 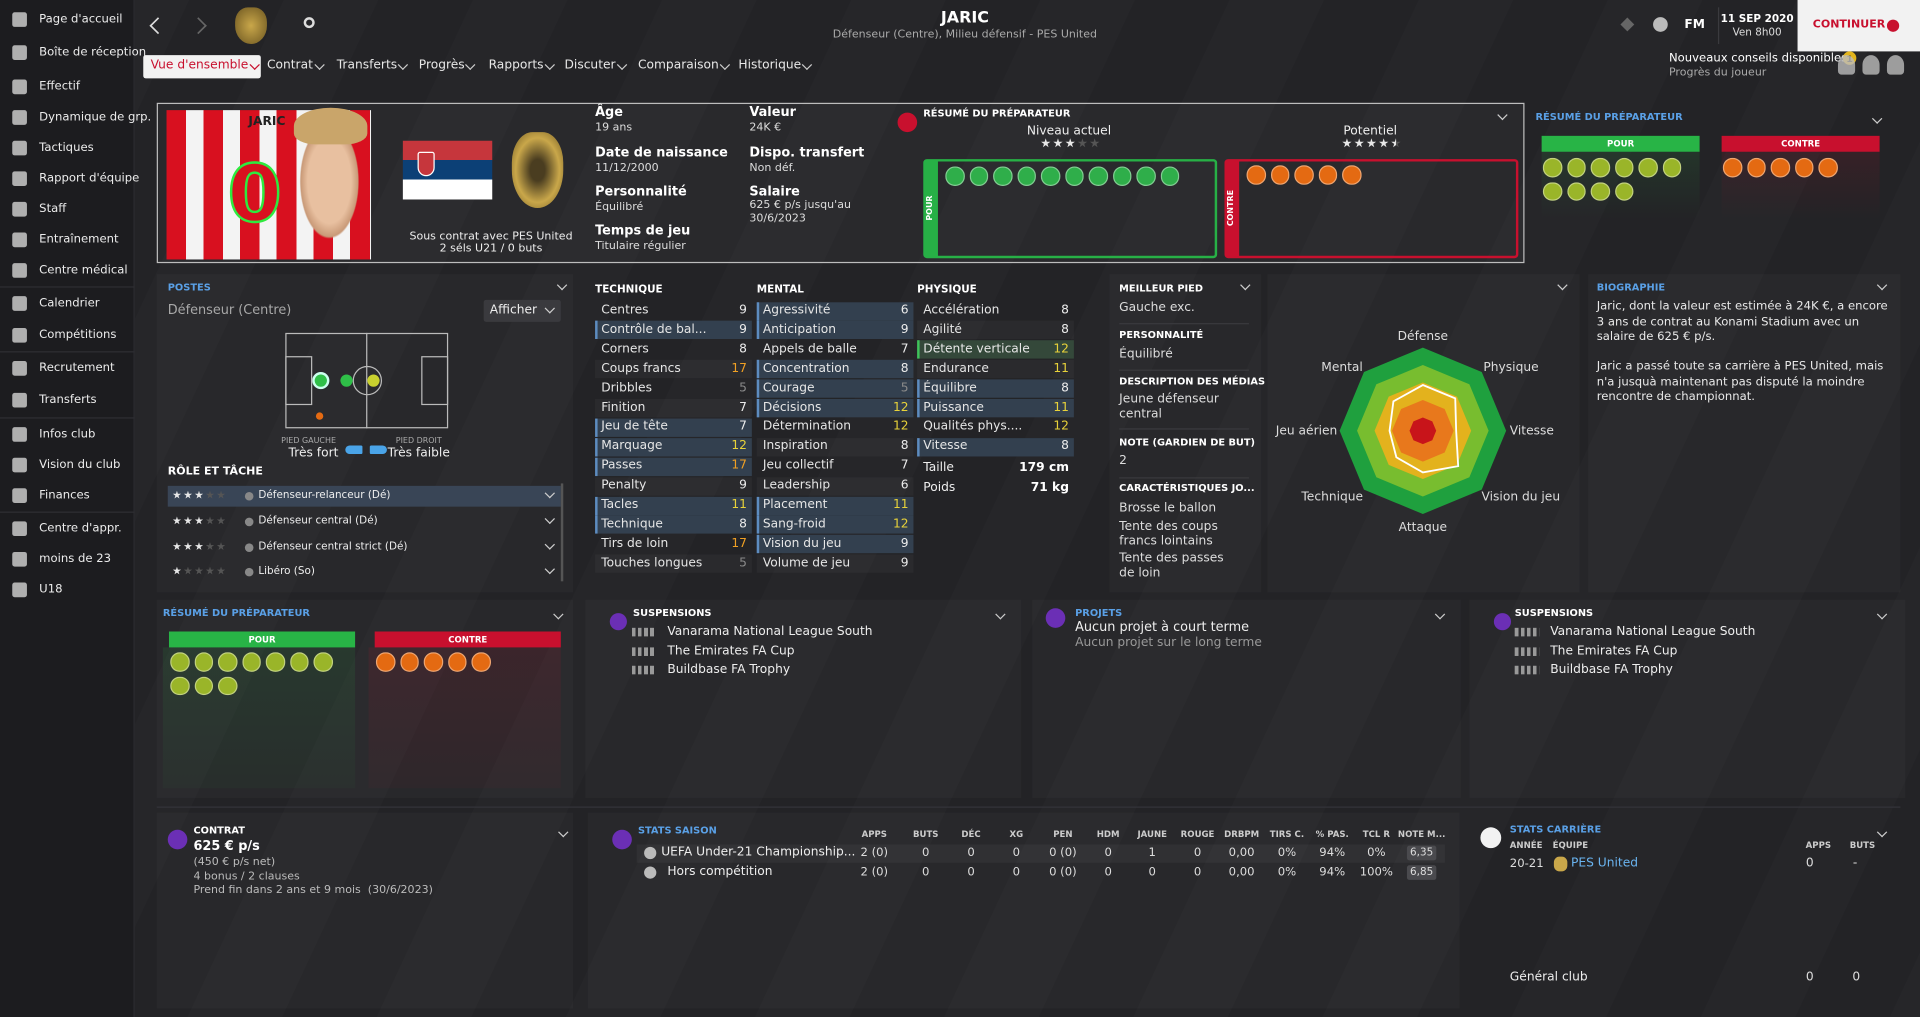 I want to click on radar-label: Défense, so click(x=1423, y=337).